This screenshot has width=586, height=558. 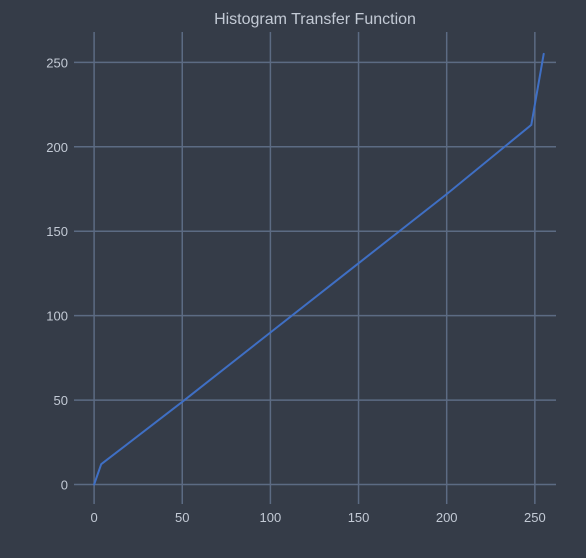 I want to click on y-tick-label: 100, so click(x=57, y=316).